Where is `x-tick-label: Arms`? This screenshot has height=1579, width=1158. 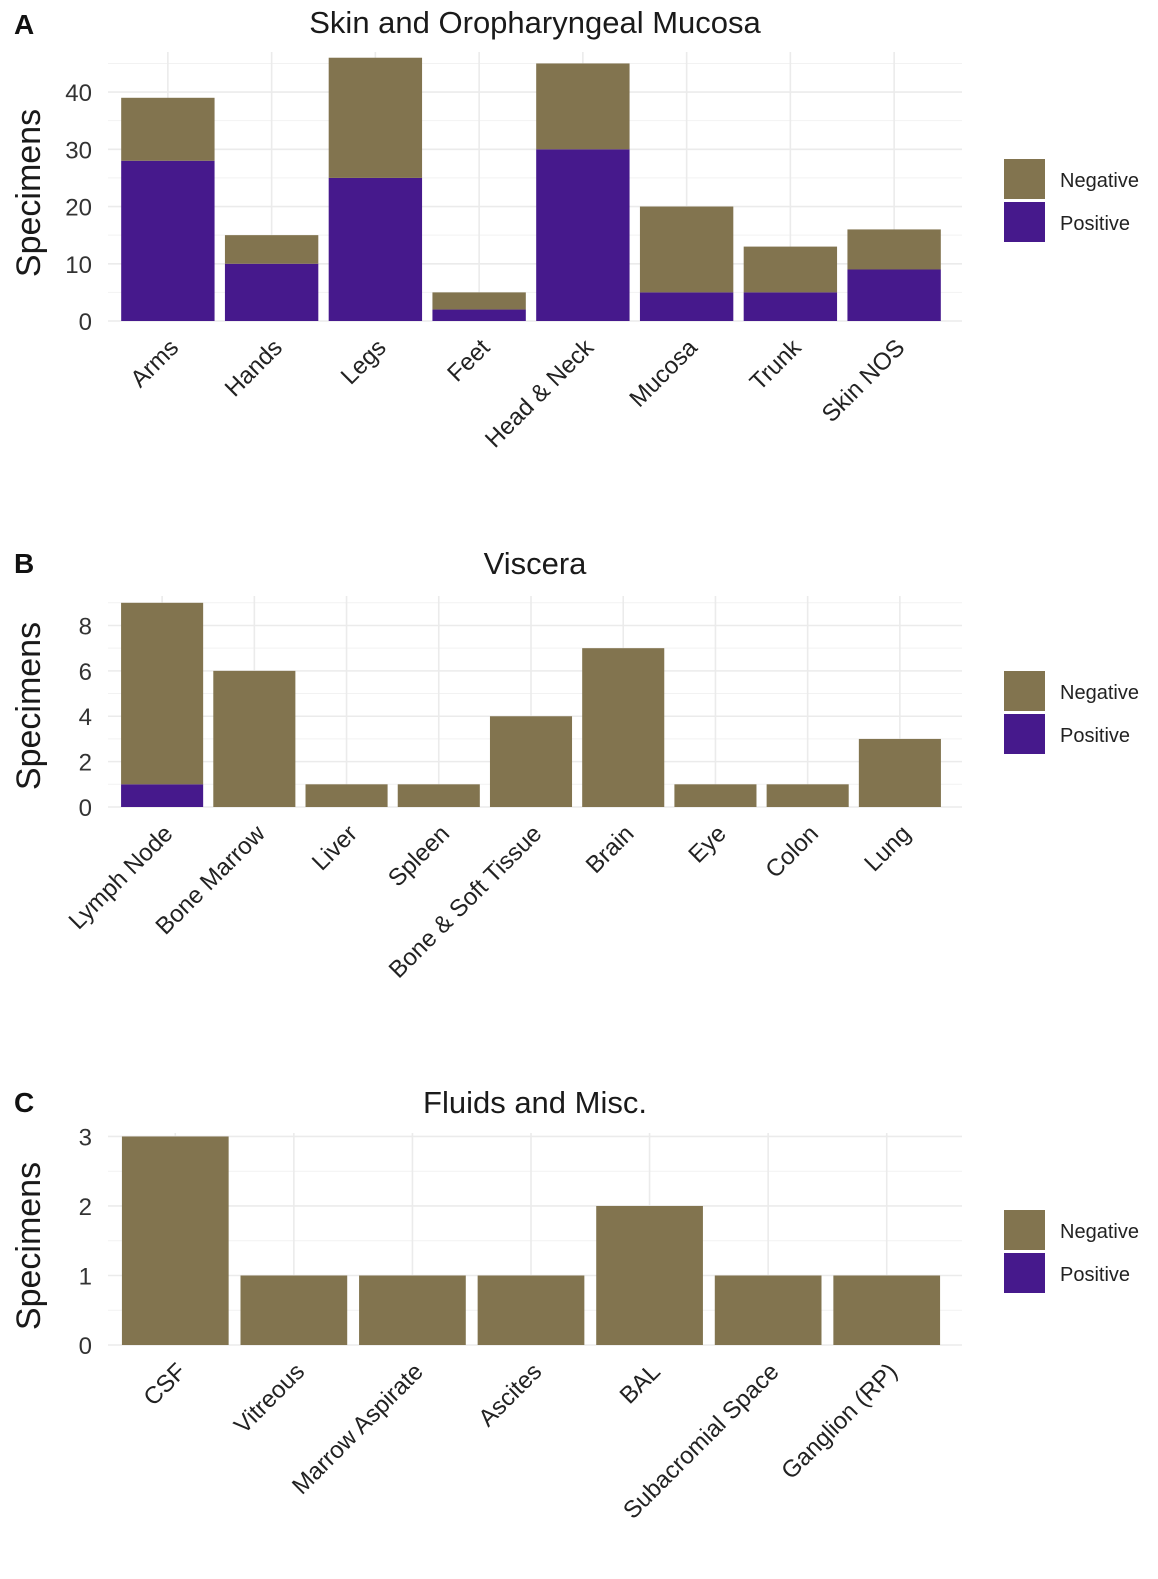
x-tick-label: Arms is located at coordinates (154, 363).